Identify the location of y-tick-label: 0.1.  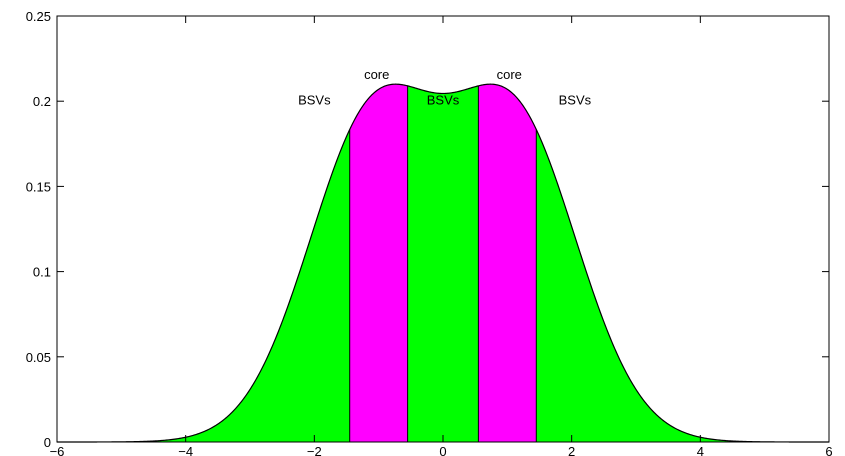
(42, 272).